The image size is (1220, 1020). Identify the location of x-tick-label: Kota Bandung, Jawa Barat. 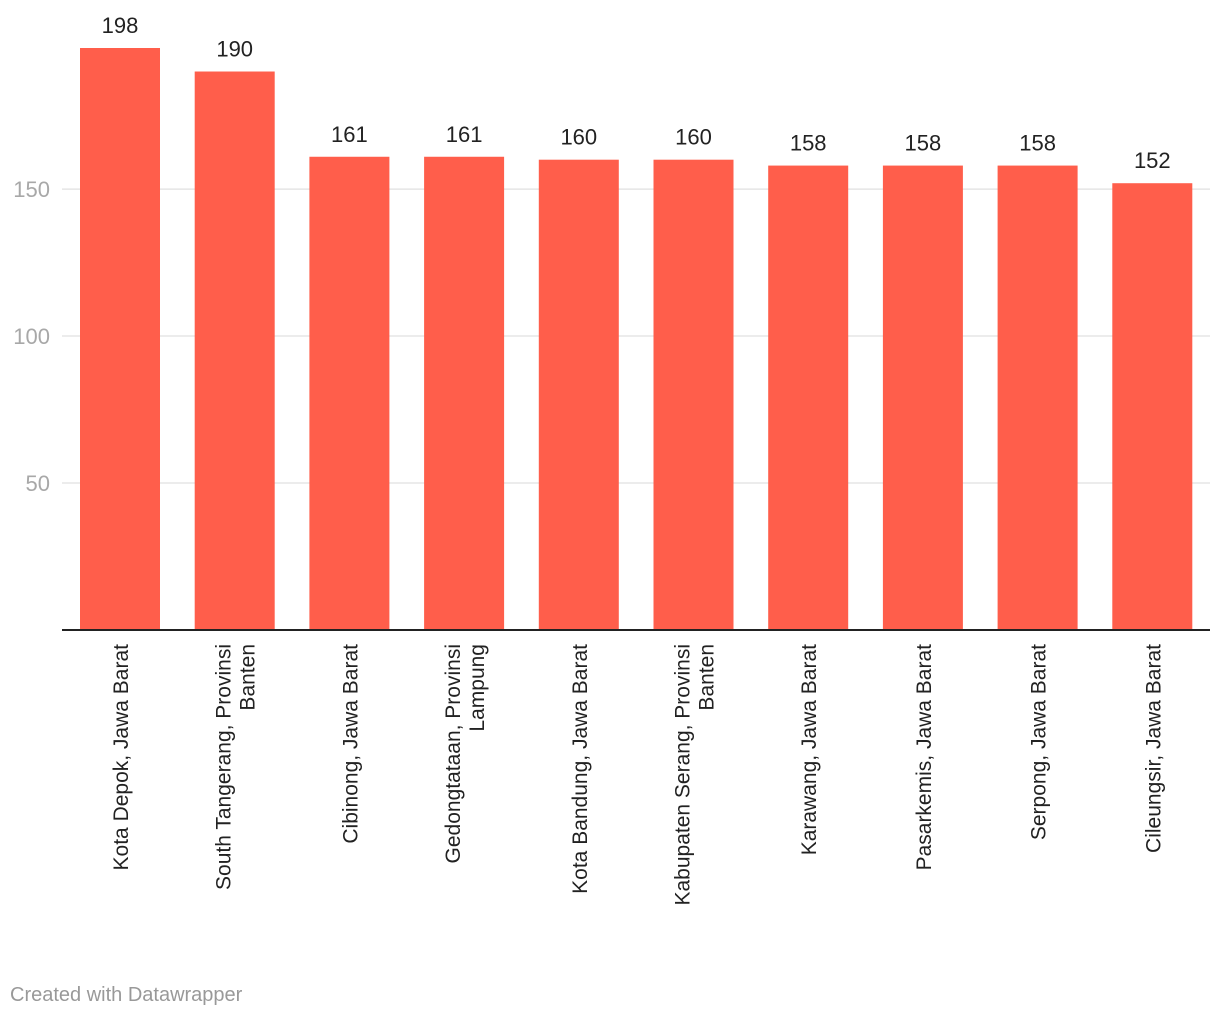
(580, 769).